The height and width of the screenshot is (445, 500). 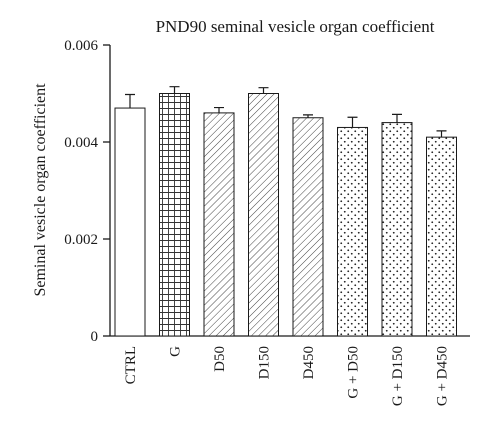 What do you see at coordinates (130, 222) in the screenshot?
I see `bar-ctrl` at bounding box center [130, 222].